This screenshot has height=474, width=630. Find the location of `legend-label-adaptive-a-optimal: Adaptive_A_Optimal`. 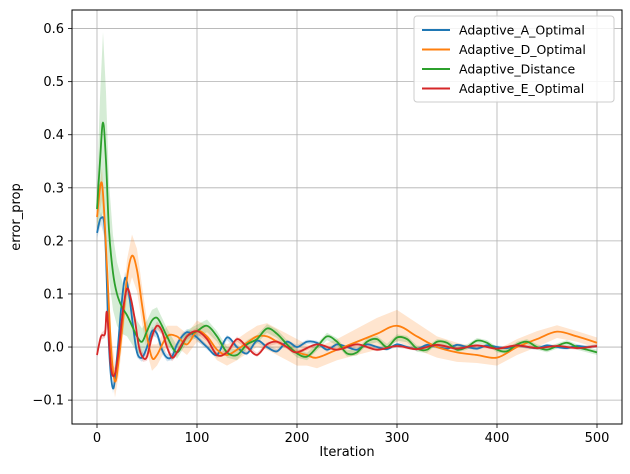

legend-label-adaptive-a-optimal: Adaptive_A_Optimal is located at coordinates (522, 30).